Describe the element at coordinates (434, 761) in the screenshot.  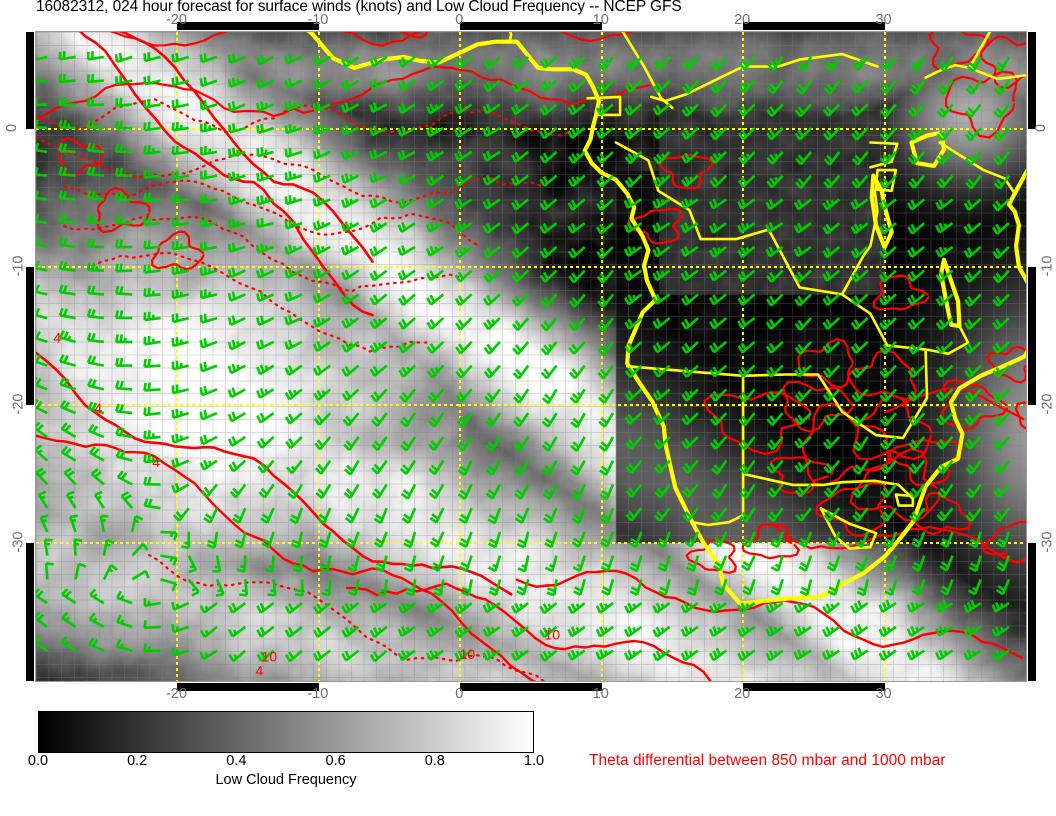
I see `colorbar-tick-0.8: 0.8` at that location.